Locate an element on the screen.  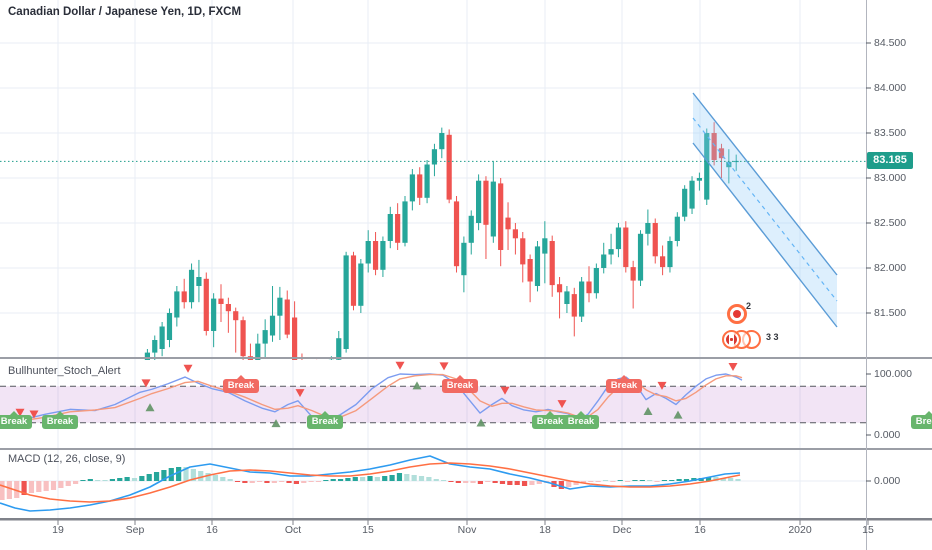
time-axis-label: Oct is located at coordinates (293, 530).